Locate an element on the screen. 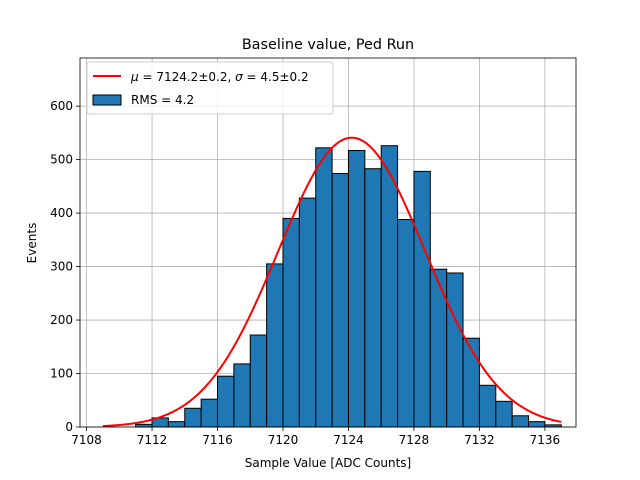 Image resolution: width=640 pixels, height=480 pixels. legend-box is located at coordinates (210, 88).